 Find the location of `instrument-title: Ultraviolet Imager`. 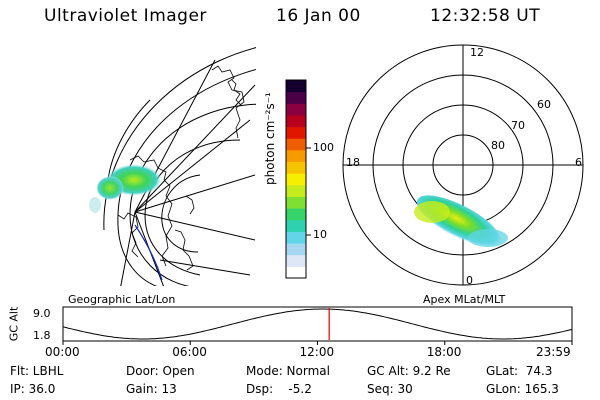

instrument-title: Ultraviolet Imager is located at coordinates (125, 16).